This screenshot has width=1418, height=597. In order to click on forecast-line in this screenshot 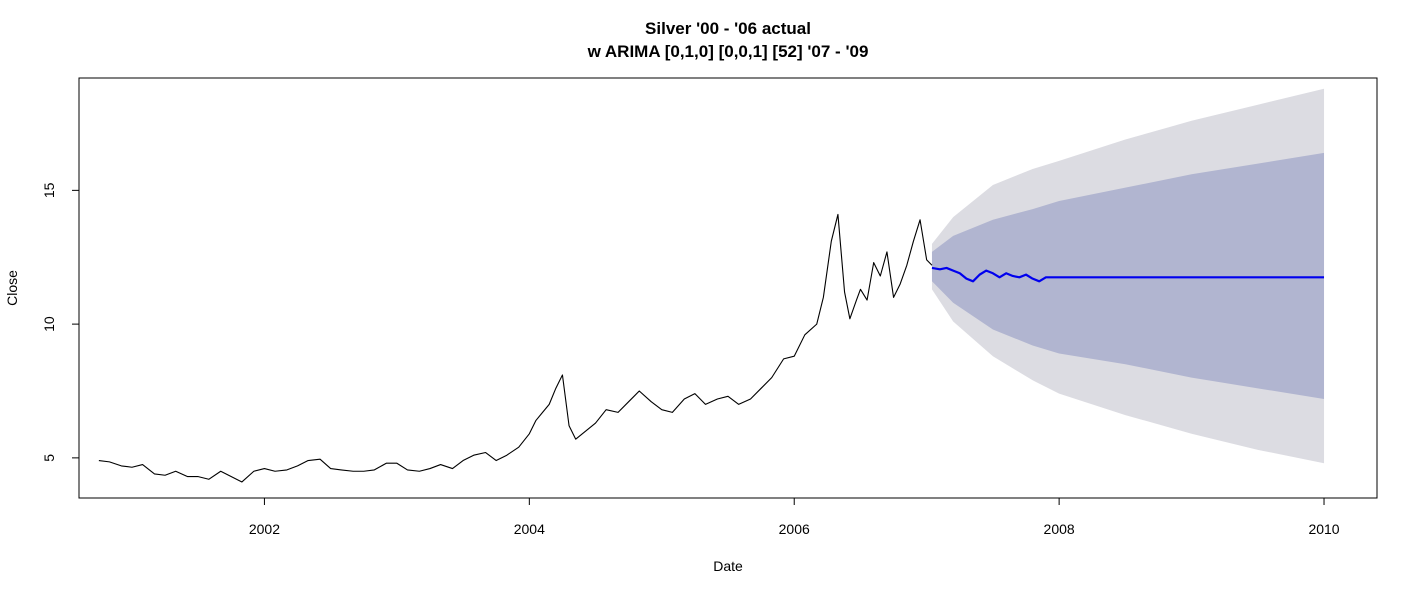, I will do `click(1128, 274)`.